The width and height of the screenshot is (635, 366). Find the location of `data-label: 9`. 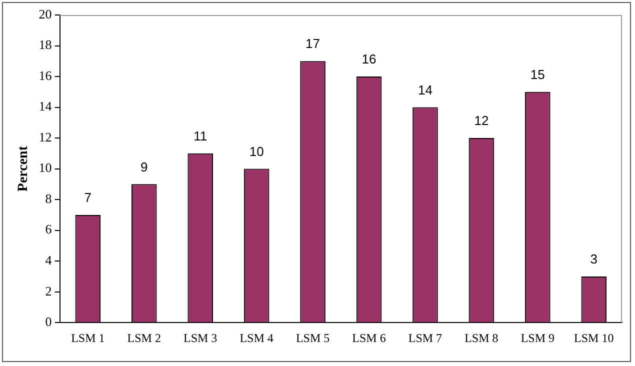

data-label: 9 is located at coordinates (144, 166).